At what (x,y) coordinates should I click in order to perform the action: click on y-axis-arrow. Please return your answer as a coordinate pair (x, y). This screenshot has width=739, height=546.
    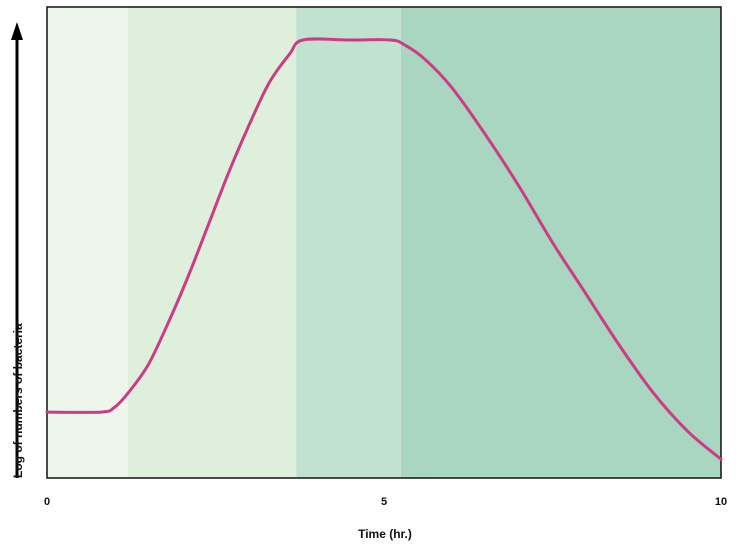
    Looking at the image, I should click on (17, 250).